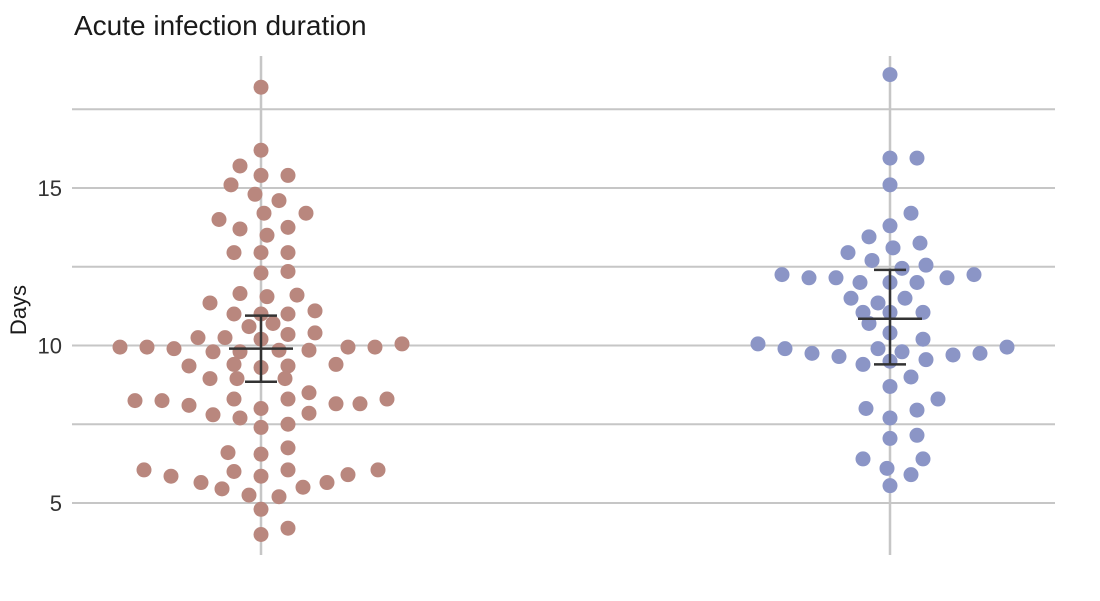  What do you see at coordinates (50, 188) in the screenshot?
I see `y-tick-label-15: 15` at bounding box center [50, 188].